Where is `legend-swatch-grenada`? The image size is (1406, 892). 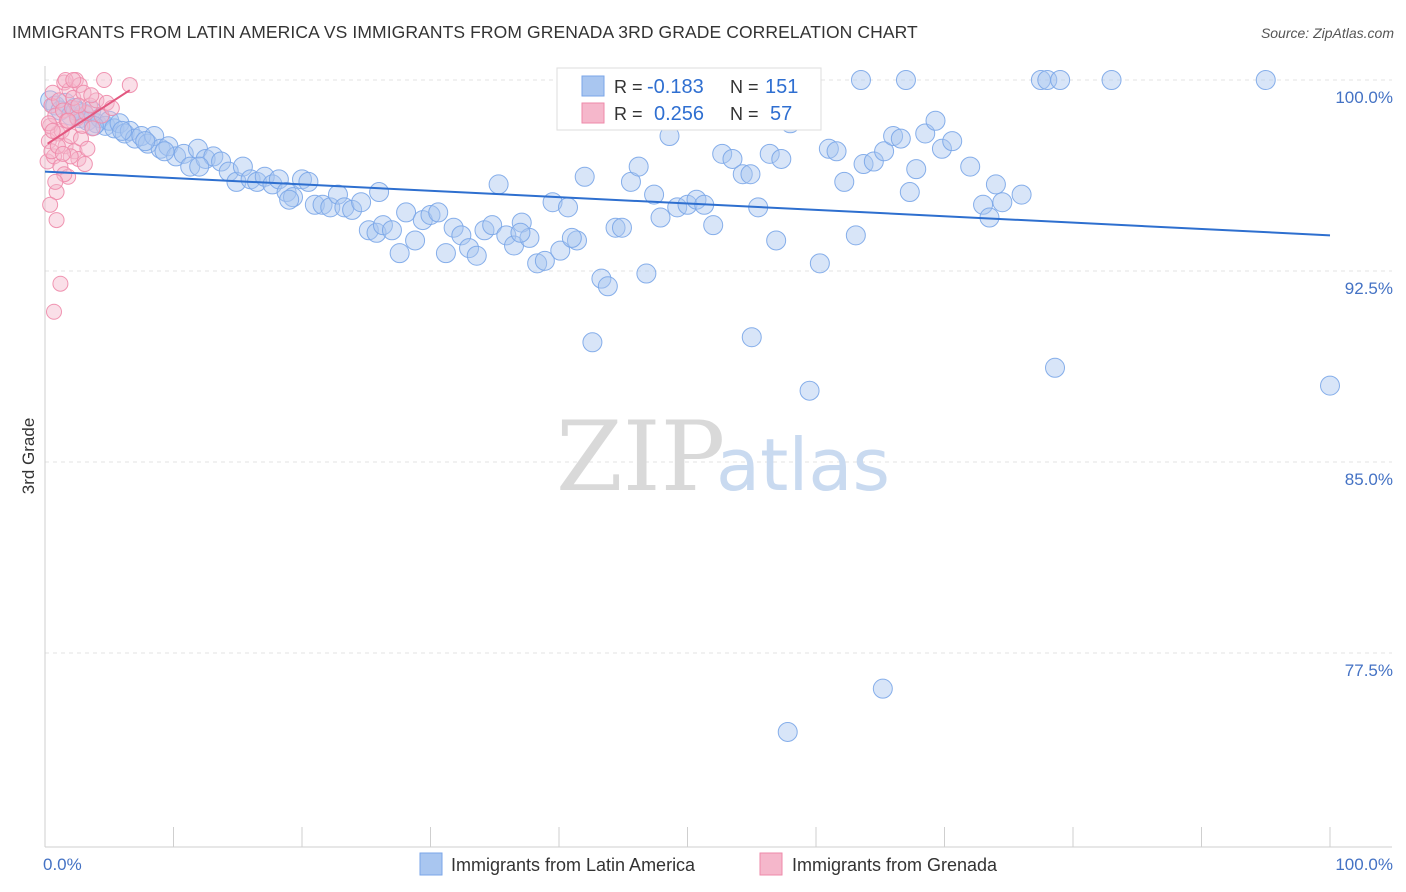 legend-swatch-grenada is located at coordinates (771, 864).